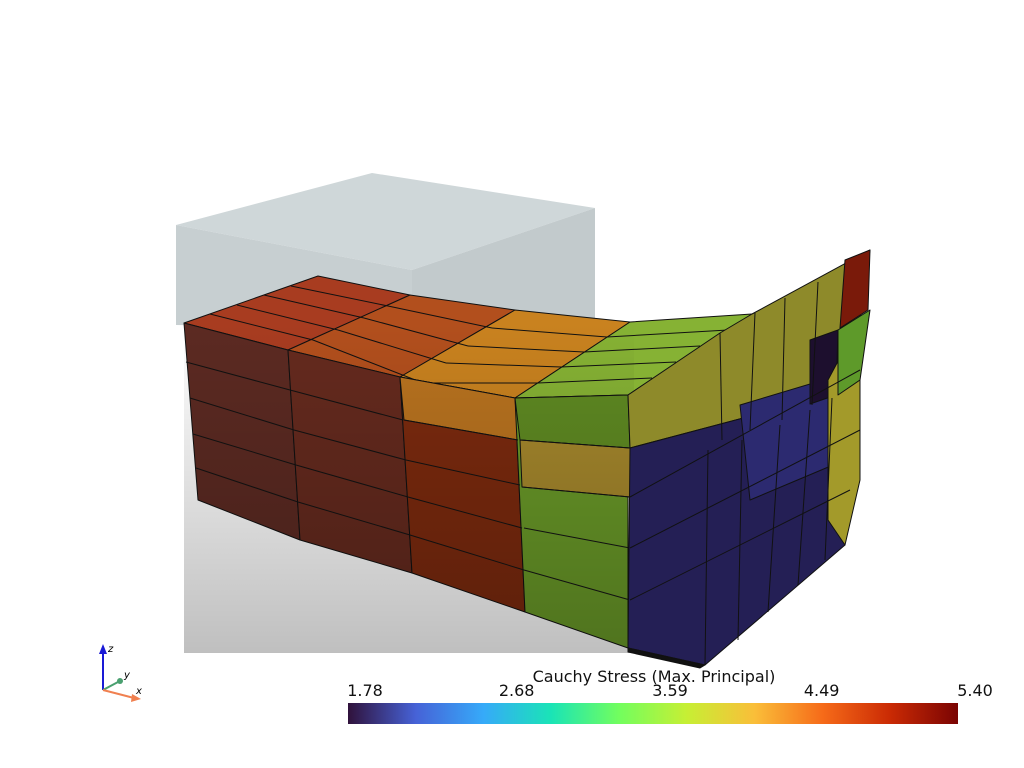  I want to click on tick-label: 3.59, so click(670, 690).